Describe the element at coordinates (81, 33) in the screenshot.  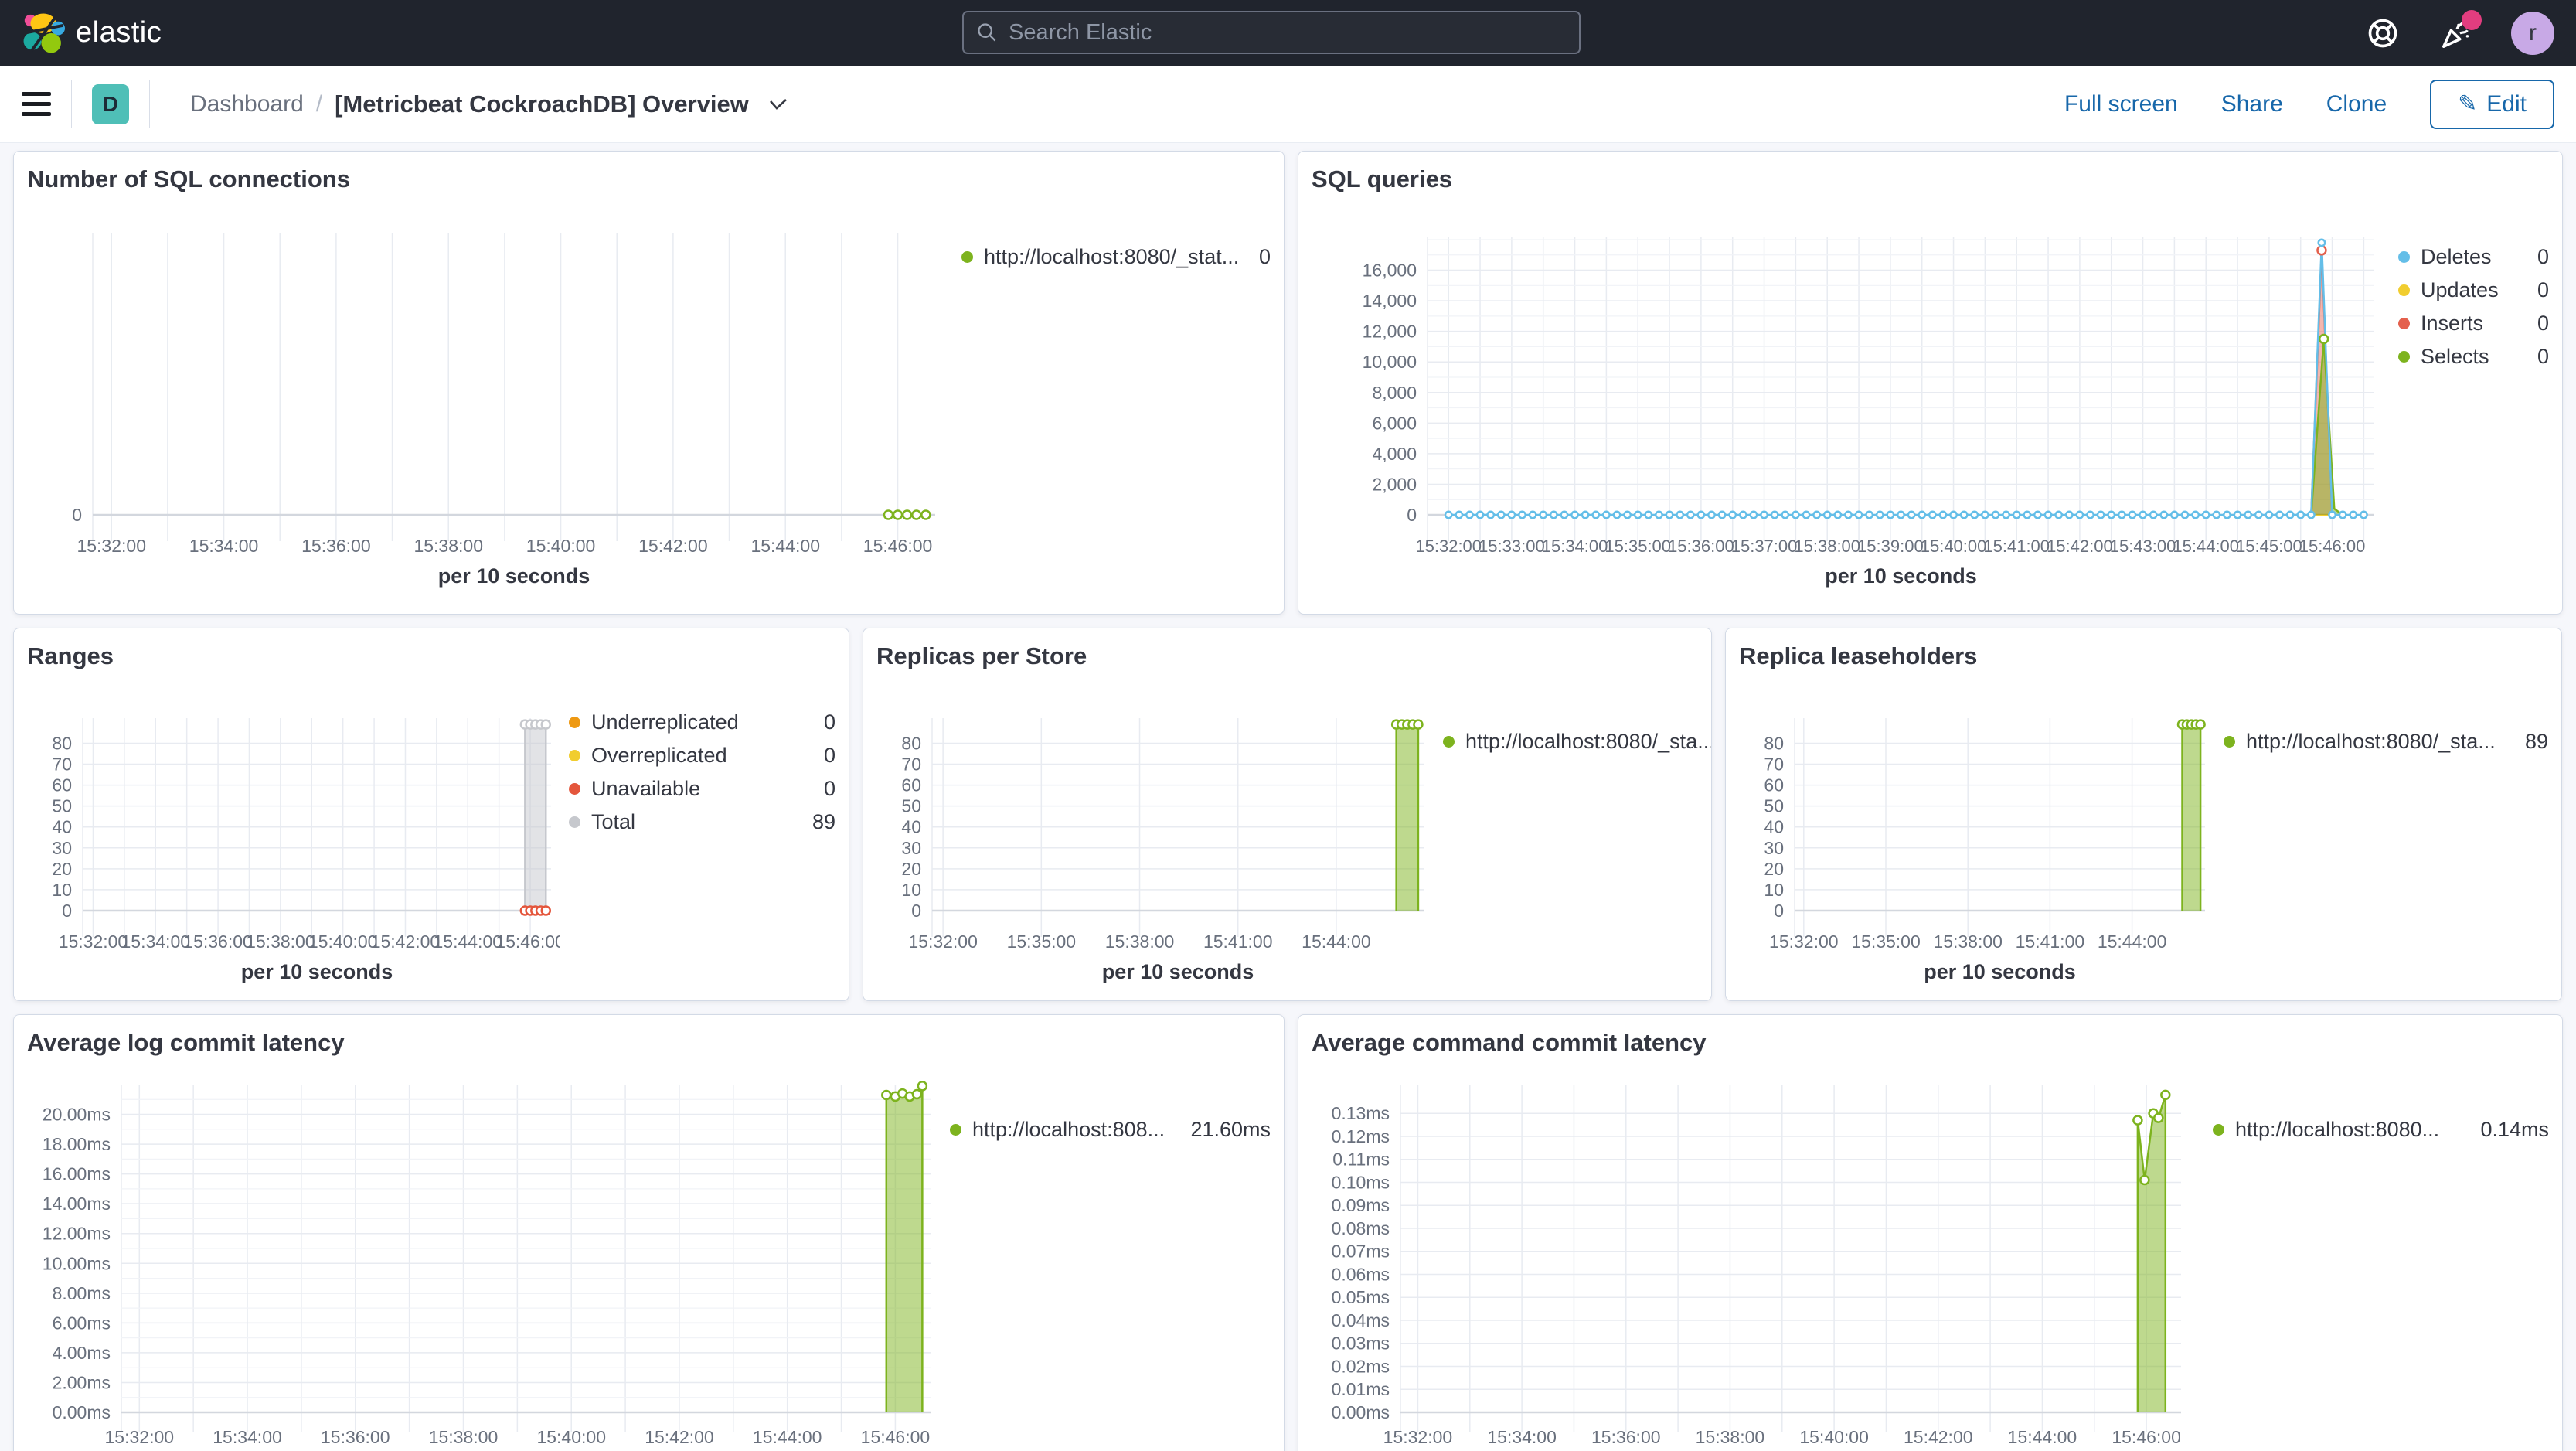
I see `elastic-logo: elastic` at that location.